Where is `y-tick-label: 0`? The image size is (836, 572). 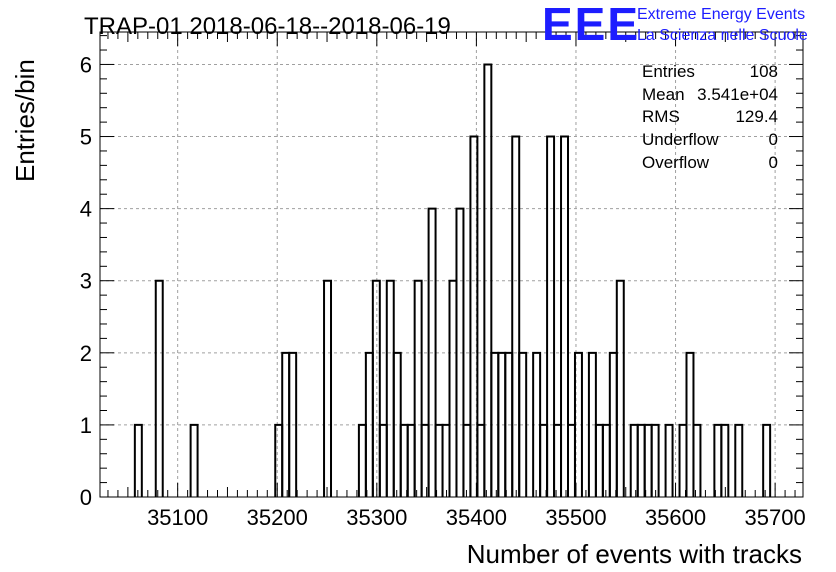 y-tick-label: 0 is located at coordinates (86, 497).